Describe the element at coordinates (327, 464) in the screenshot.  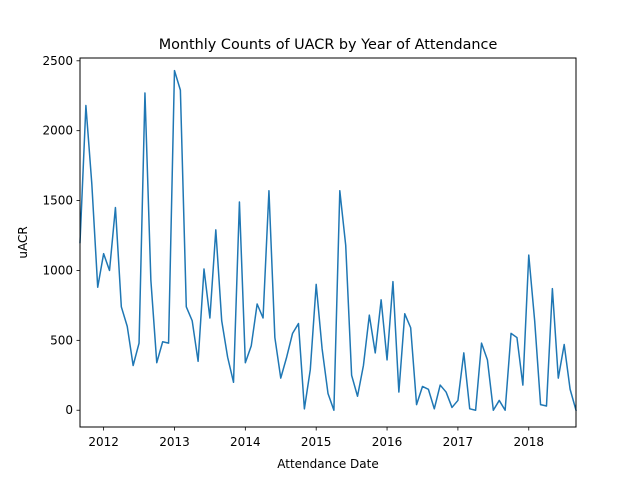
I see `x-axis-label: Attendance Date` at that location.